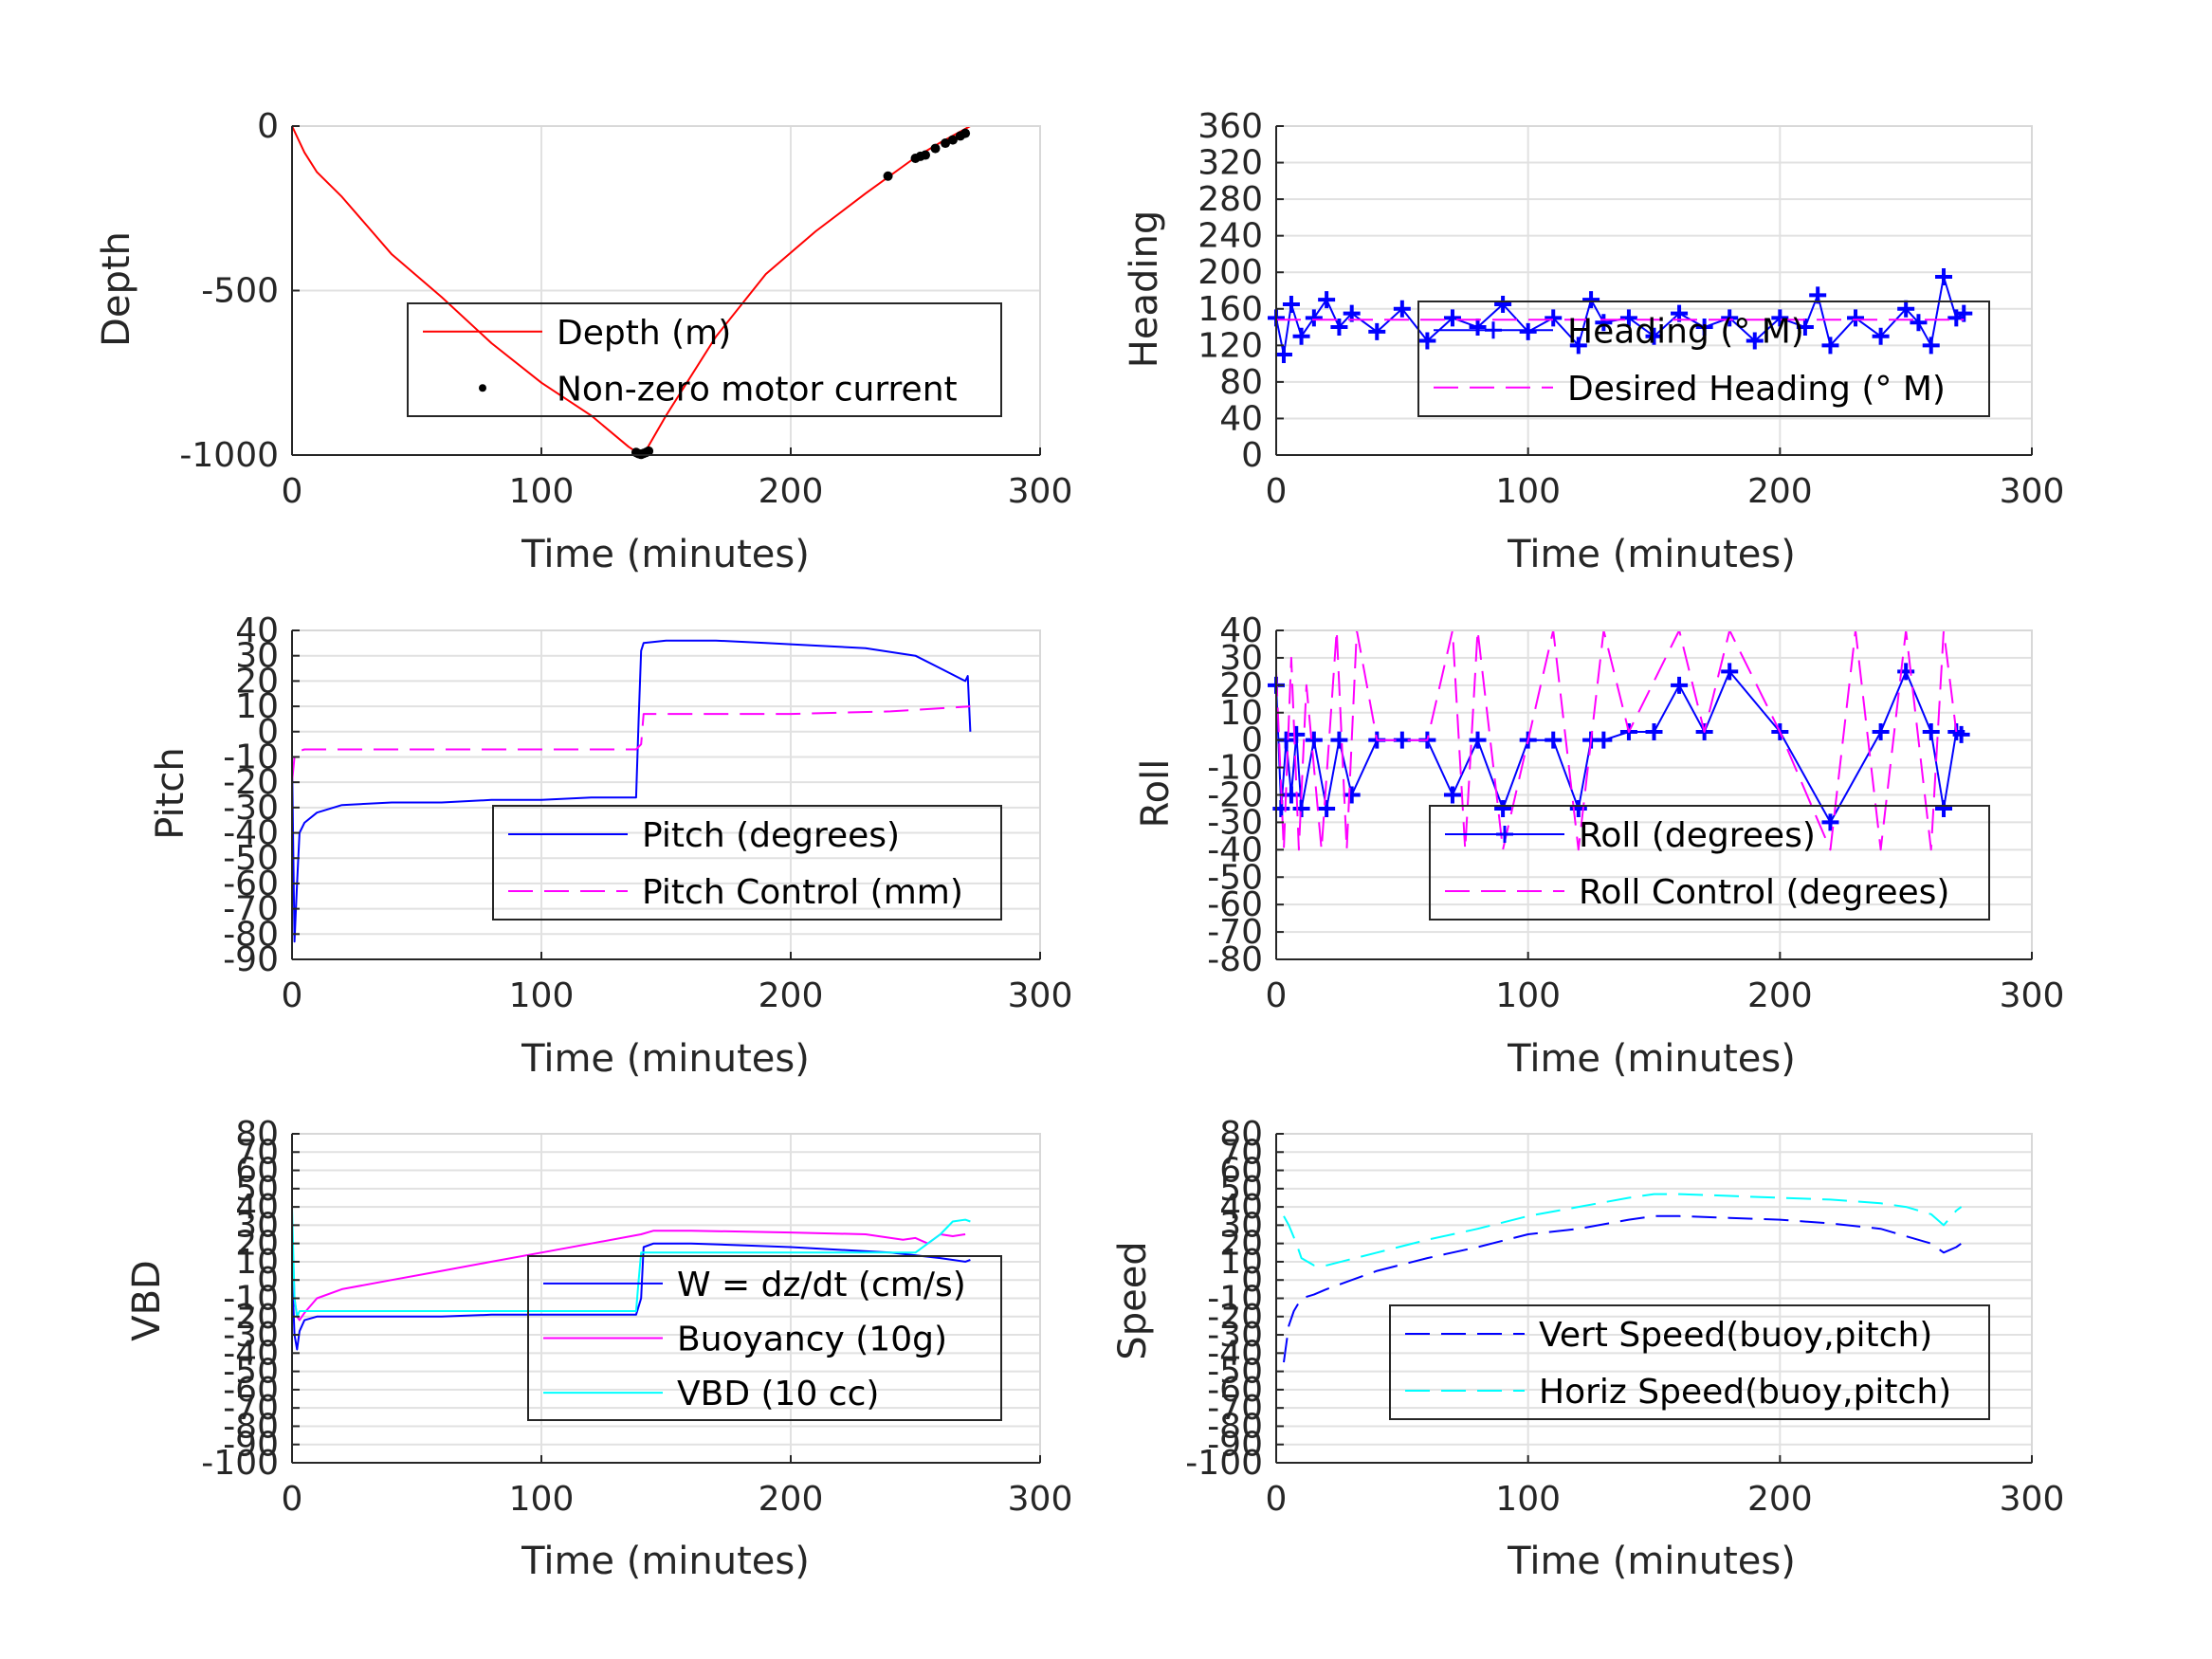 Image resolution: width=2212 pixels, height=1659 pixels. I want to click on speed-ytick-label: 70, so click(1241, 1152).